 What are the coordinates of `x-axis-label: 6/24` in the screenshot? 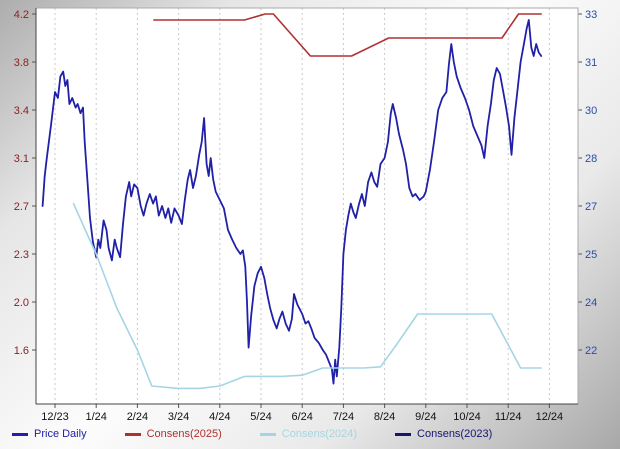 It's located at (301, 417).